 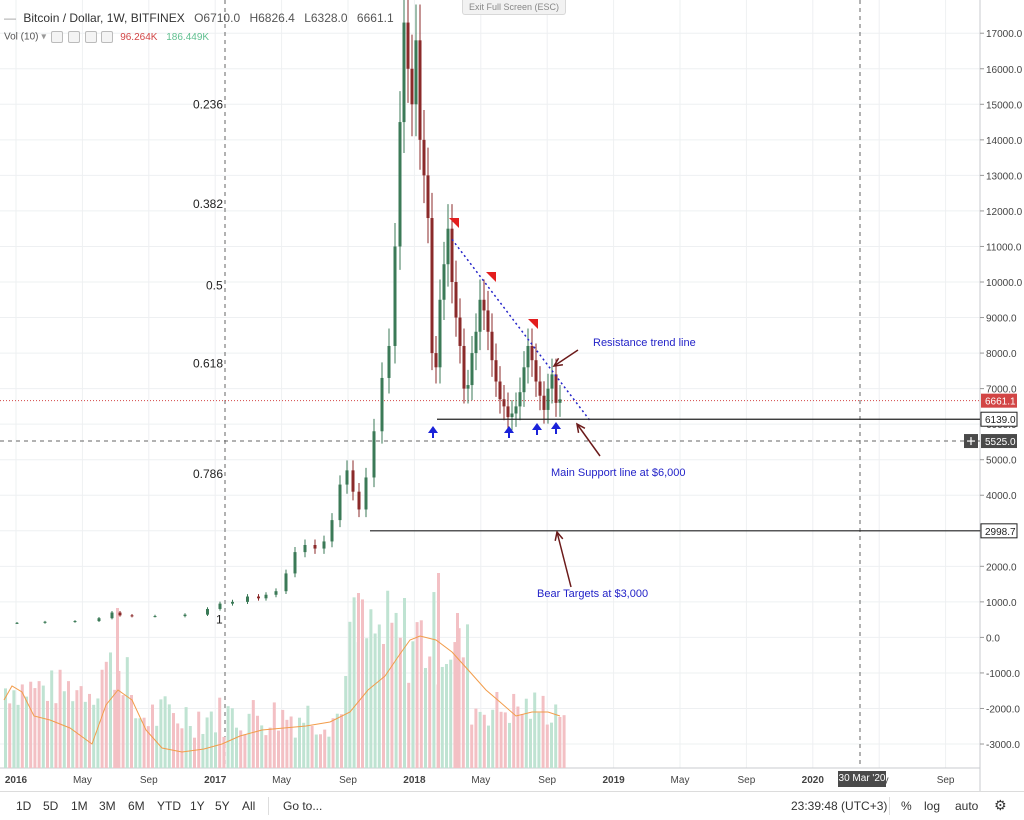 I want to click on visibility-icon, so click(x=57, y=37).